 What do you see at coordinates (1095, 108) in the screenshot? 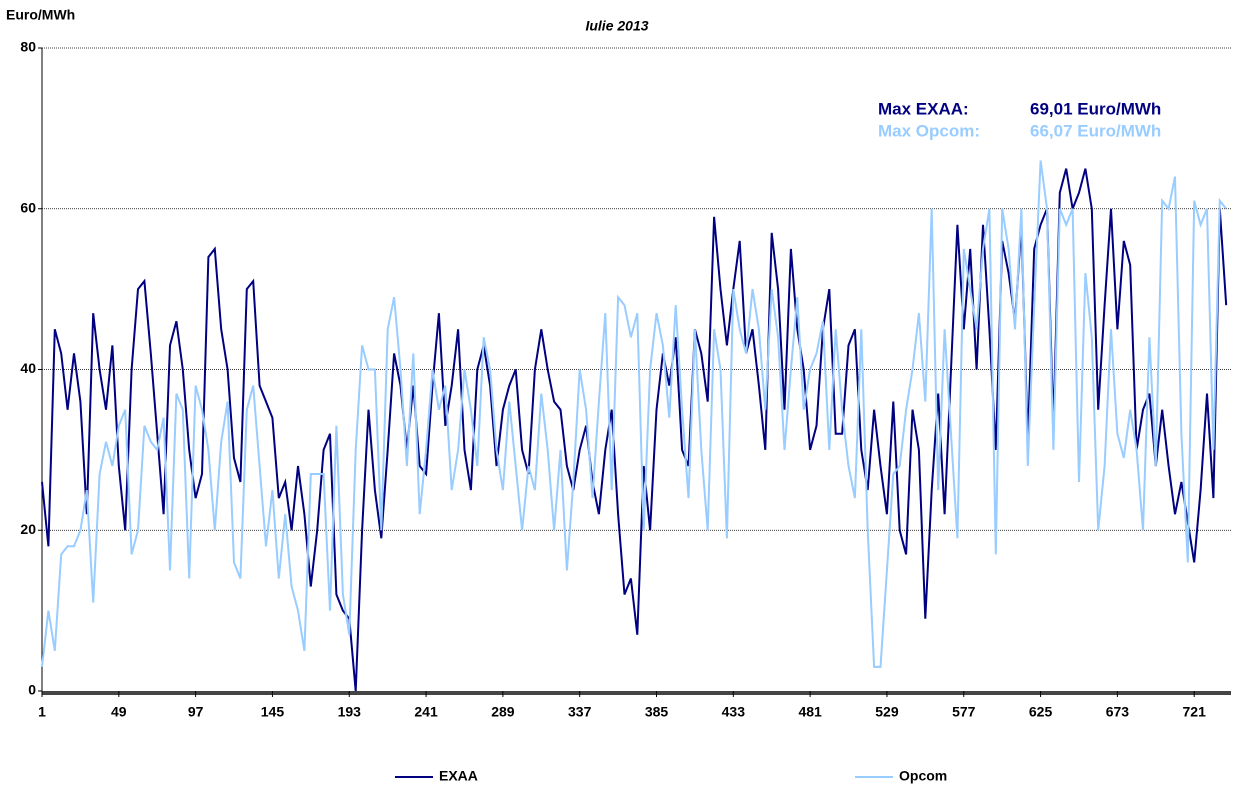
I see `annotation-text: 69,01 Euro/MWh` at bounding box center [1095, 108].